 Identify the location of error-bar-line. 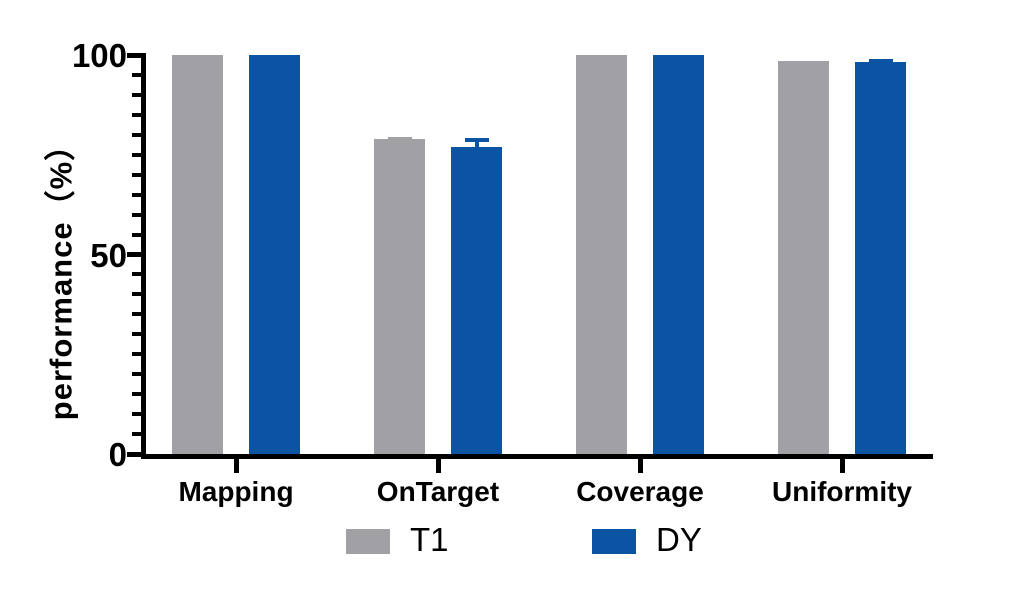
(476, 142).